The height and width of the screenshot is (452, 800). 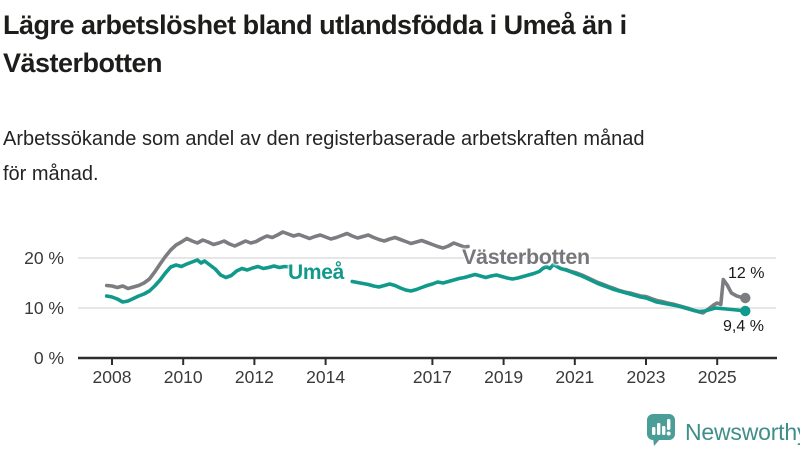 What do you see at coordinates (112, 377) in the screenshot?
I see `x-tick-label: 2008` at bounding box center [112, 377].